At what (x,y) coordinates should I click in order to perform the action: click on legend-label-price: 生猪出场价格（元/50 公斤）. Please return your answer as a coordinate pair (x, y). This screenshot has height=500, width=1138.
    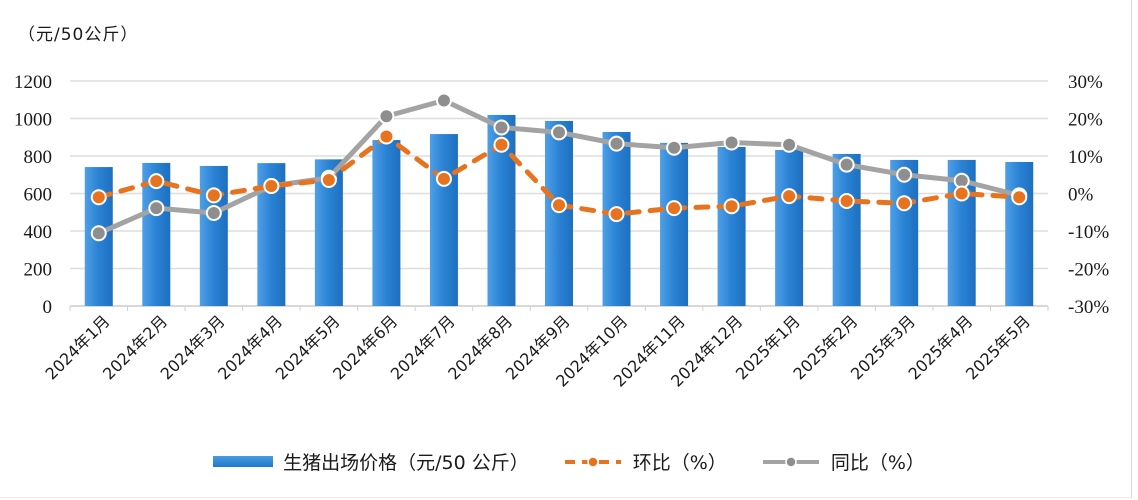
    Looking at the image, I should click on (406, 463).